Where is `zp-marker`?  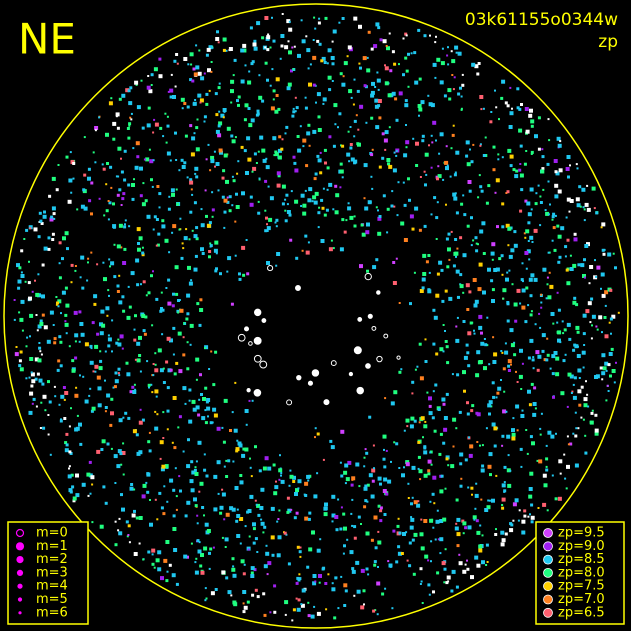 zp-marker is located at coordinates (548, 612).